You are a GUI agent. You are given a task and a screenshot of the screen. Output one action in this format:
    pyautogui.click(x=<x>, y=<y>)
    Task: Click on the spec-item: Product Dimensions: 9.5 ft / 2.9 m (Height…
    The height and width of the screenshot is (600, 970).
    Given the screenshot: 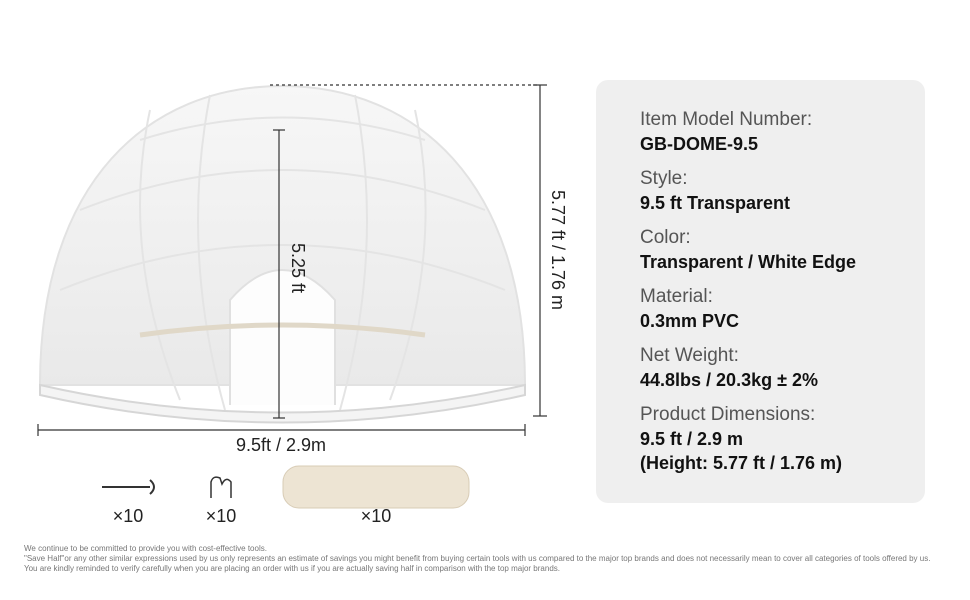 What is the action you would take?
    pyautogui.click(x=748, y=439)
    